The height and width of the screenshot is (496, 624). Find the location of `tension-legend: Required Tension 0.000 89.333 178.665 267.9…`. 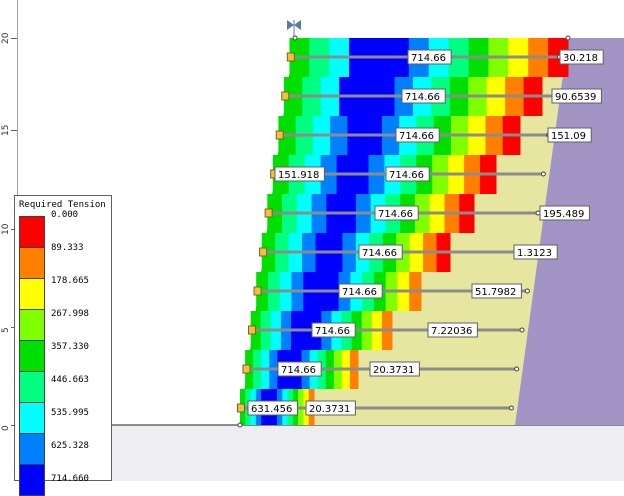

tension-legend: Required Tension 0.000 89.333 178.665 267.9… is located at coordinates (63, 345).